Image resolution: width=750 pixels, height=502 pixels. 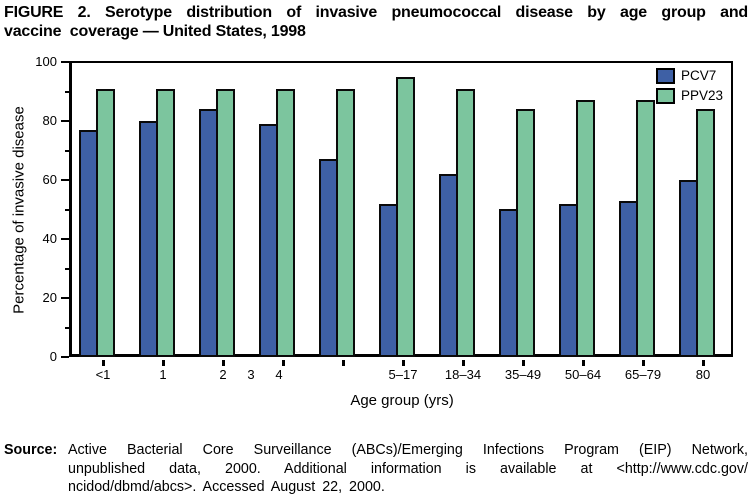 I want to click on y-tick-label-20: 20, so click(x=49, y=297).